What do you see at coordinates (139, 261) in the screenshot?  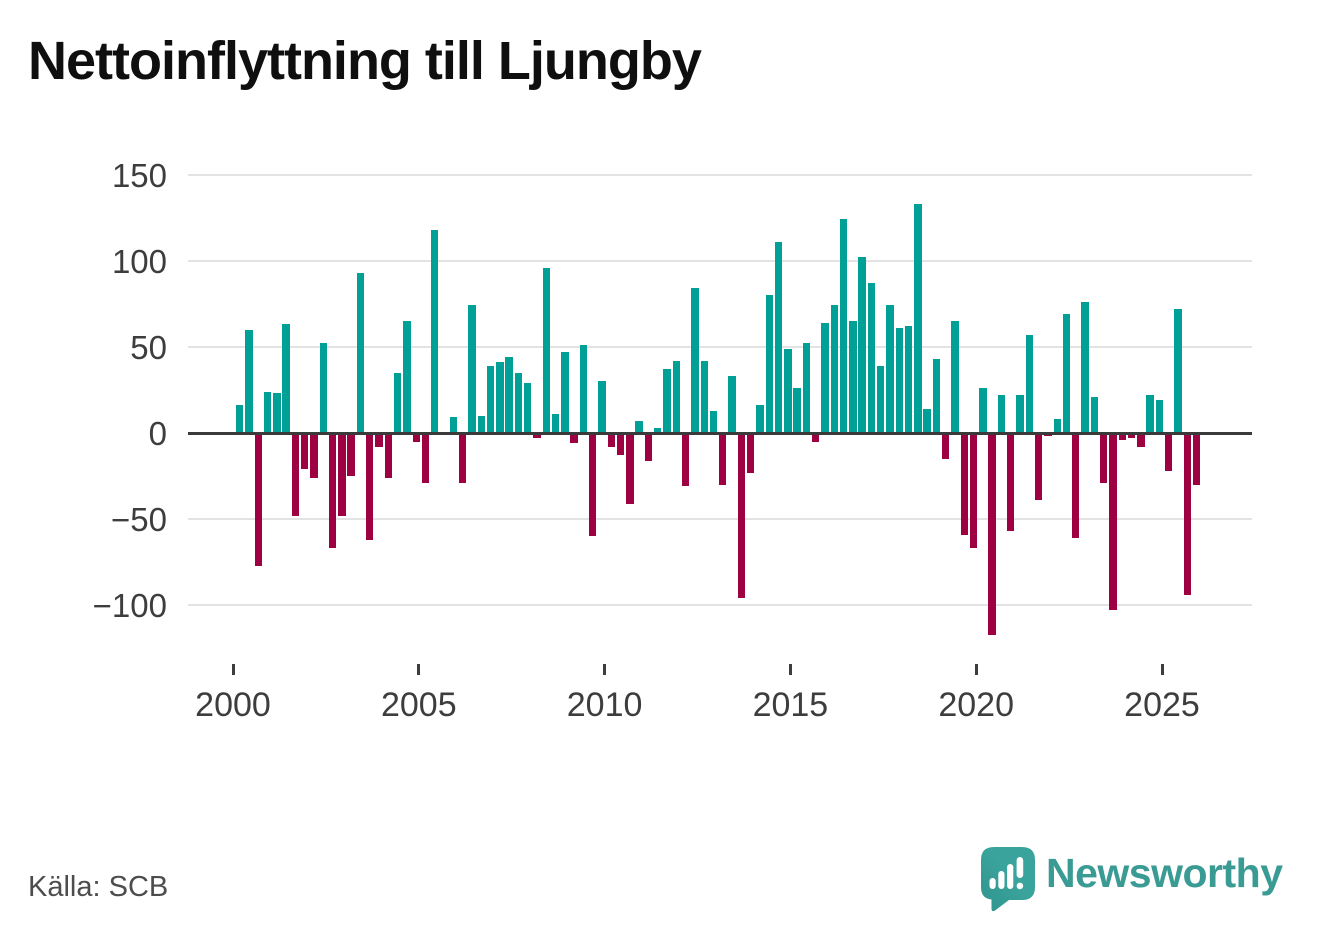 I see `y-tick-label: 100` at bounding box center [139, 261].